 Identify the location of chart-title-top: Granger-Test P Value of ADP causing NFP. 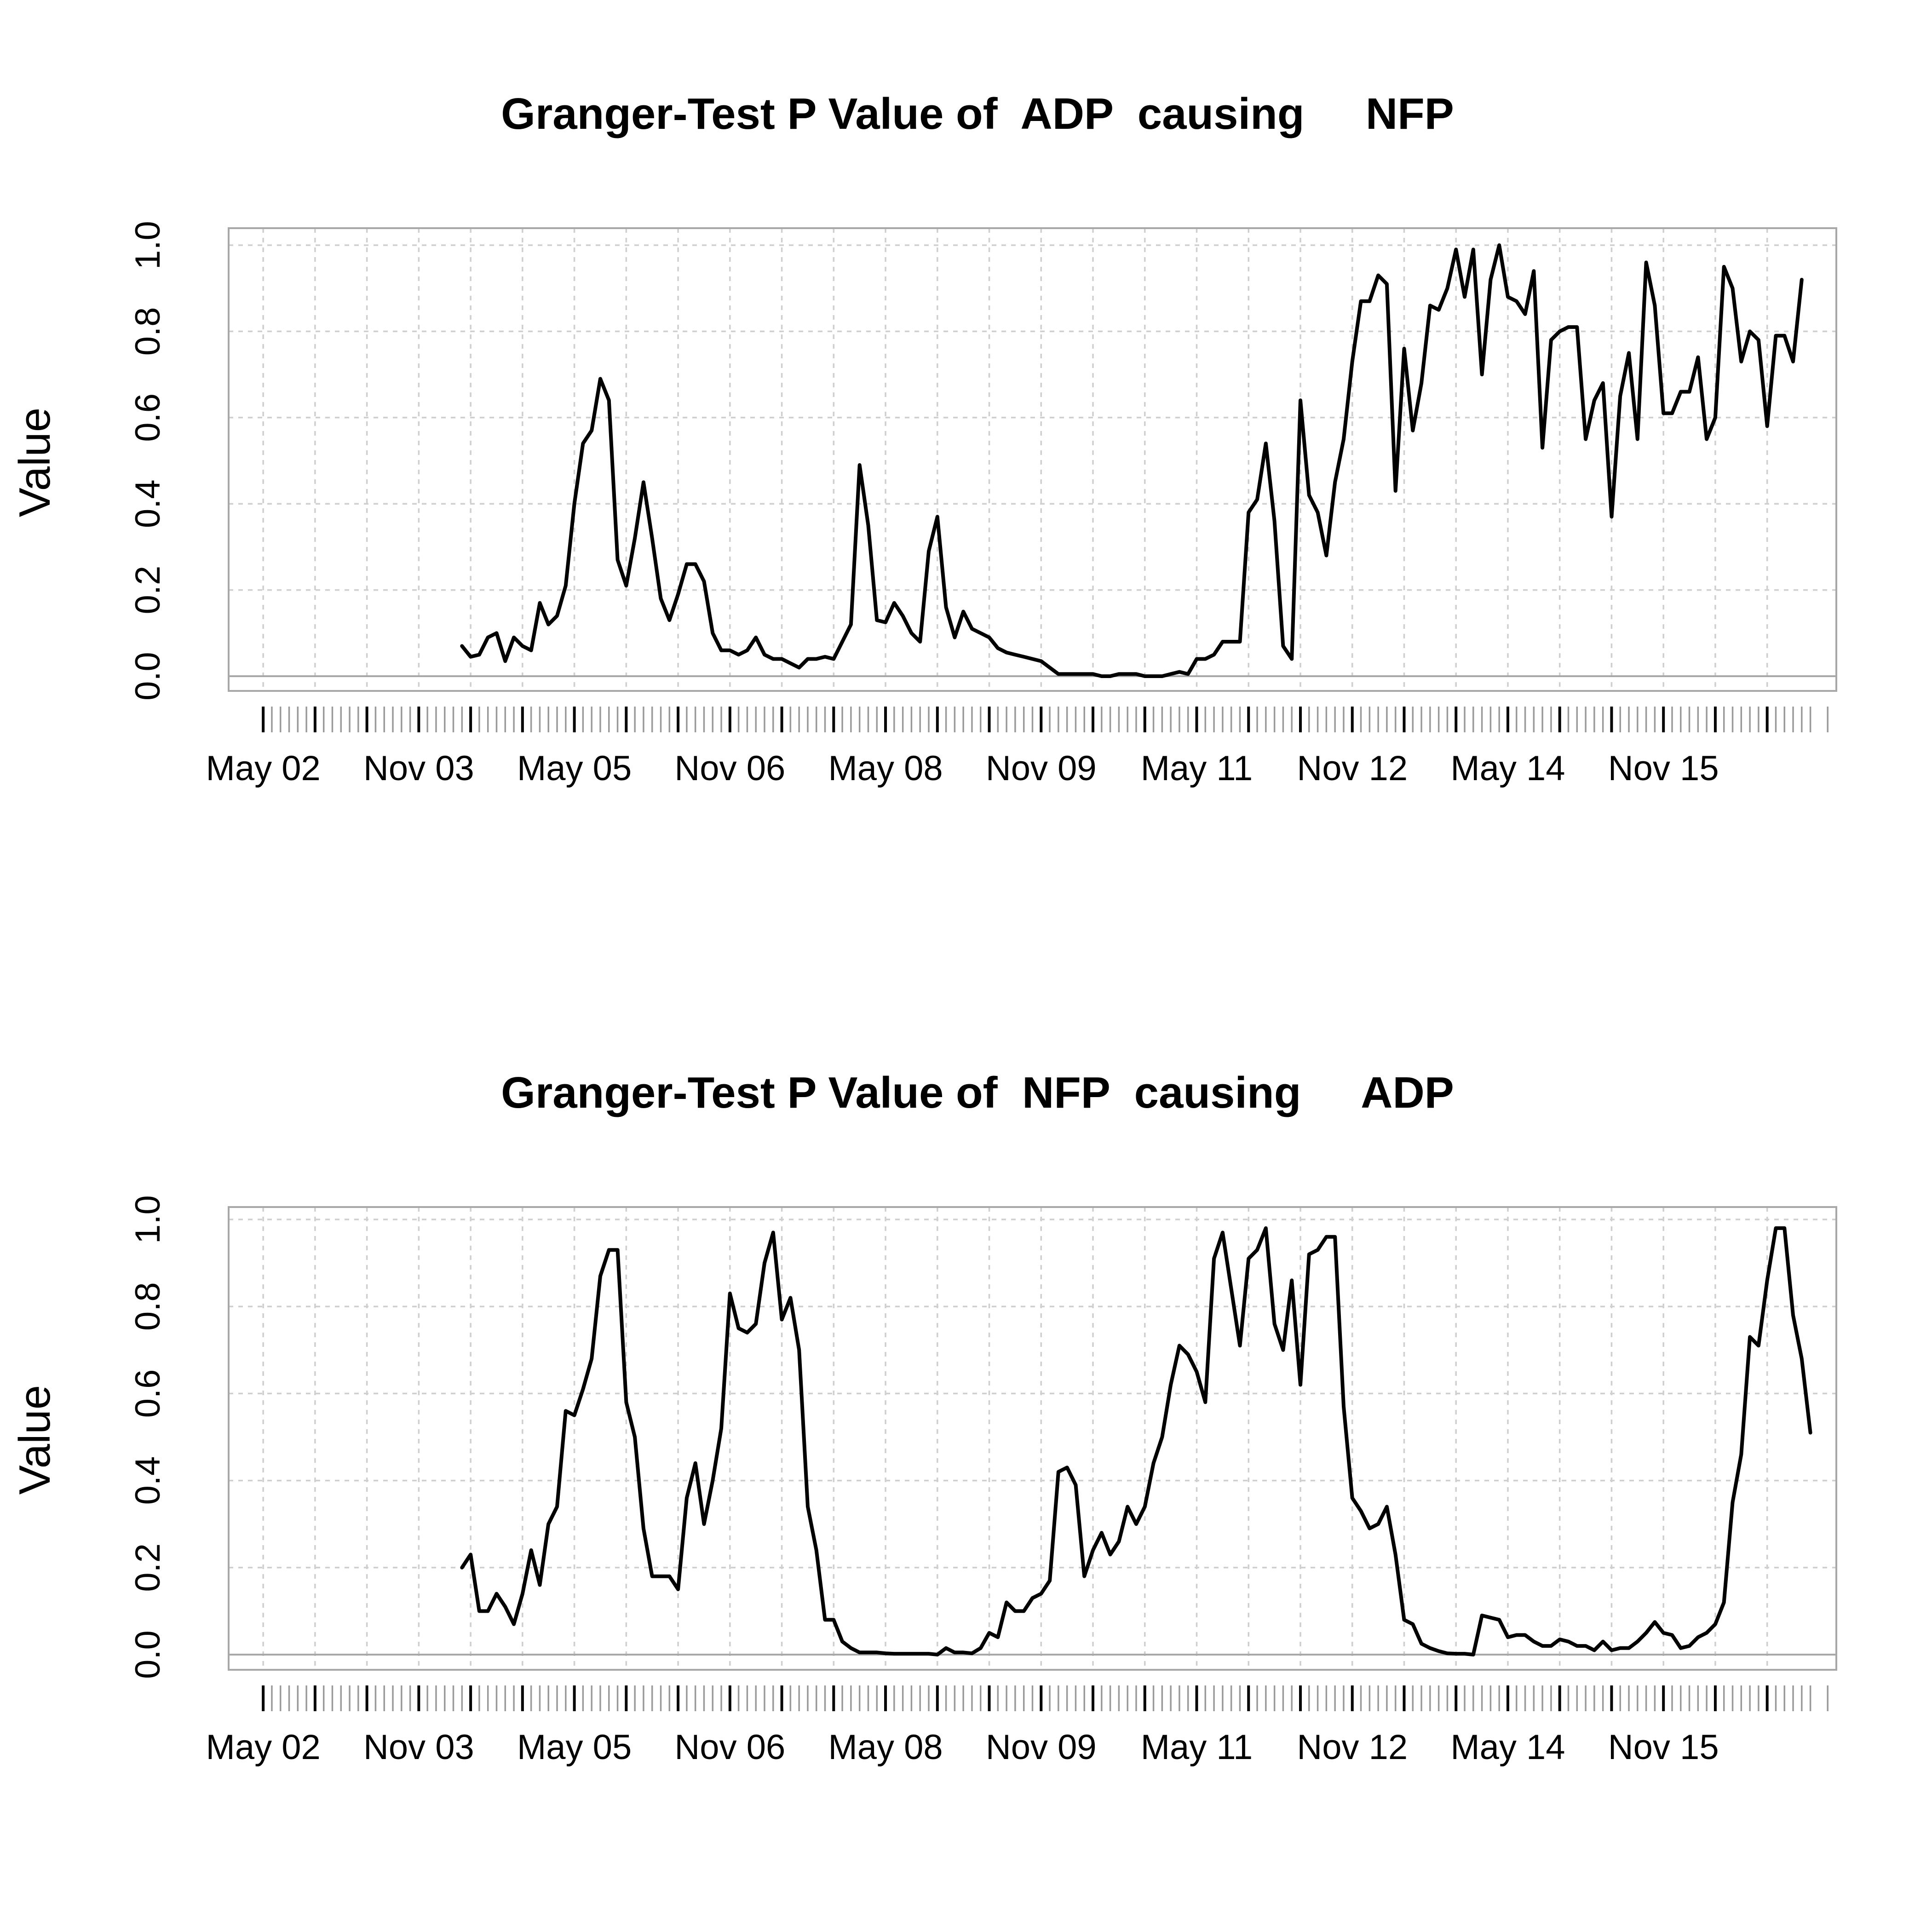
(977, 113).